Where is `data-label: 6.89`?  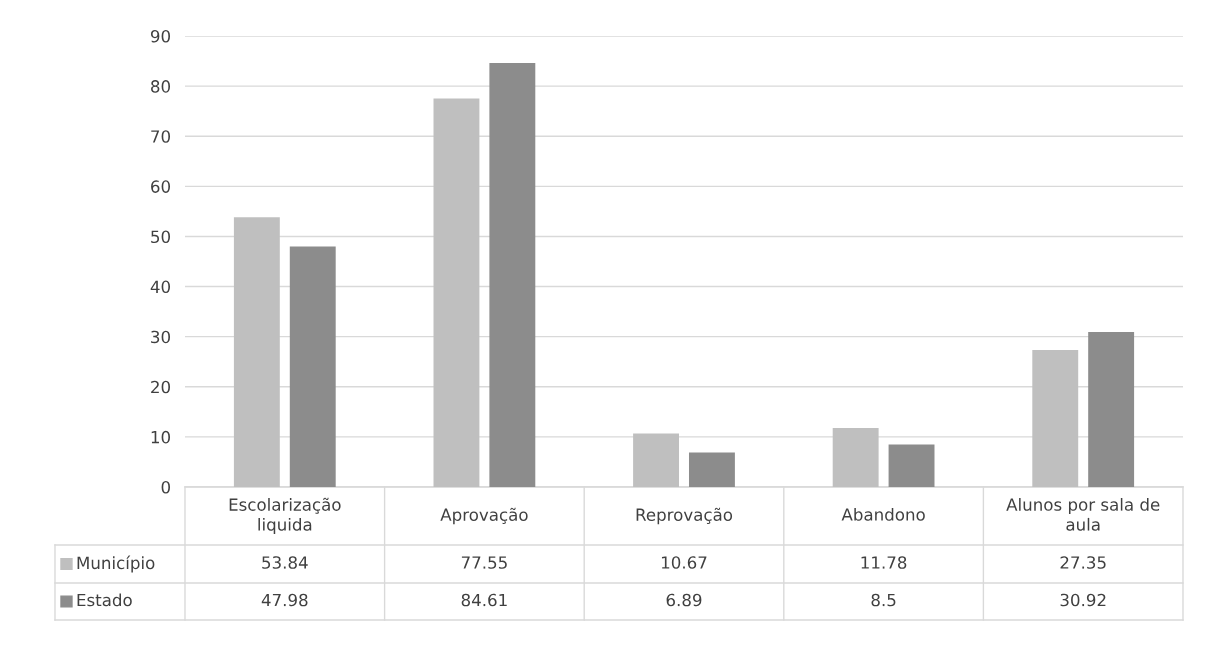
data-label: 6.89 is located at coordinates (684, 600).